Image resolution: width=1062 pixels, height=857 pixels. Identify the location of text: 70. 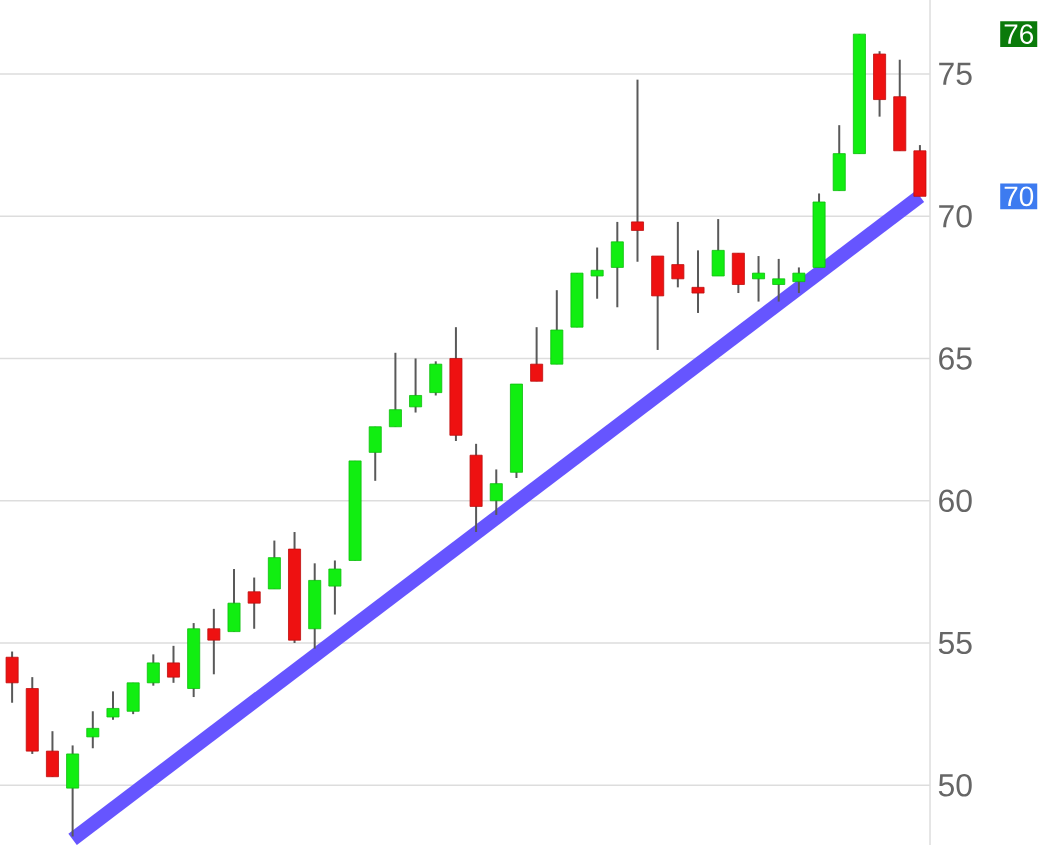
(1019, 196).